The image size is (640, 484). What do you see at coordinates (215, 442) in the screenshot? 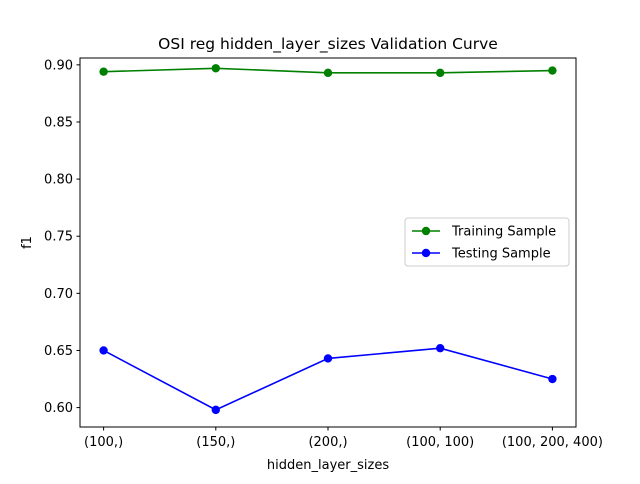
I see `x-tick-label: (150,)` at bounding box center [215, 442].